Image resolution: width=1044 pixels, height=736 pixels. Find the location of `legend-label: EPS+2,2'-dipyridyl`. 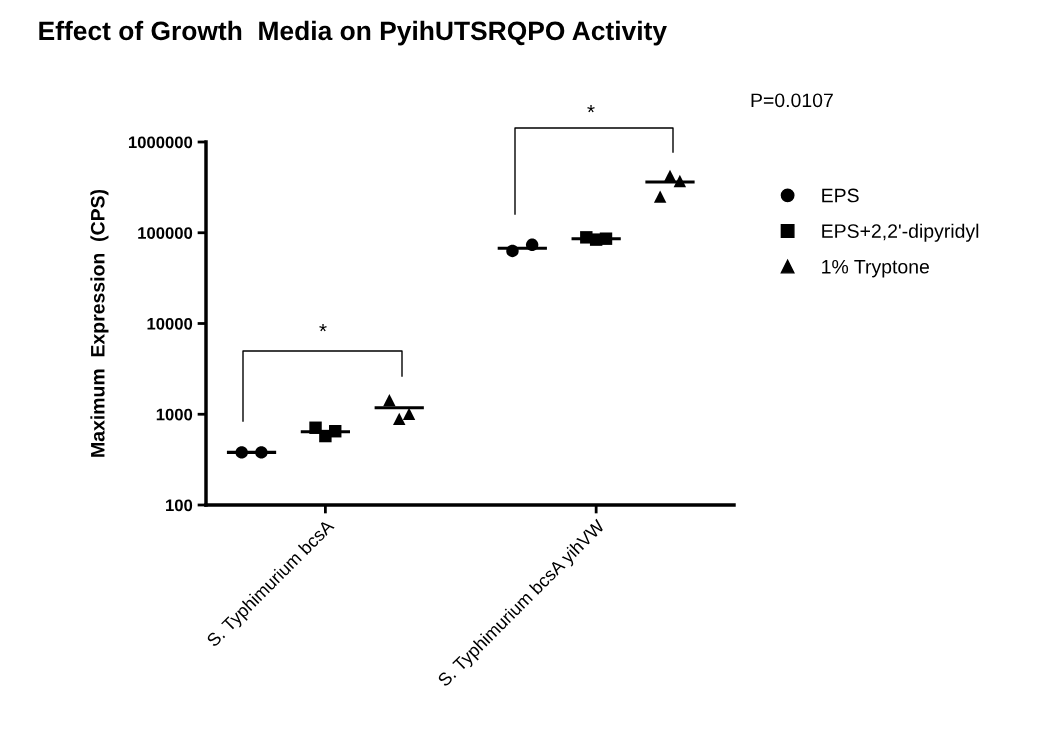

legend-label: EPS+2,2'-dipyridyl is located at coordinates (900, 232).